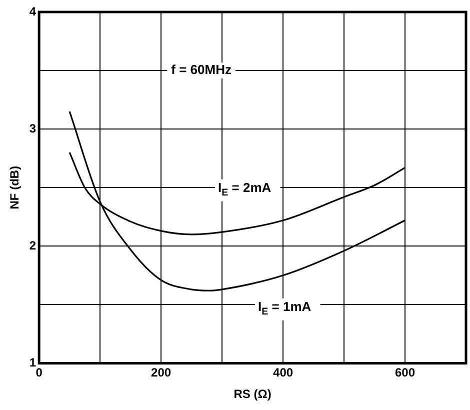  Describe the element at coordinates (32, 363) in the screenshot. I see `y-tick-label: 1` at that location.